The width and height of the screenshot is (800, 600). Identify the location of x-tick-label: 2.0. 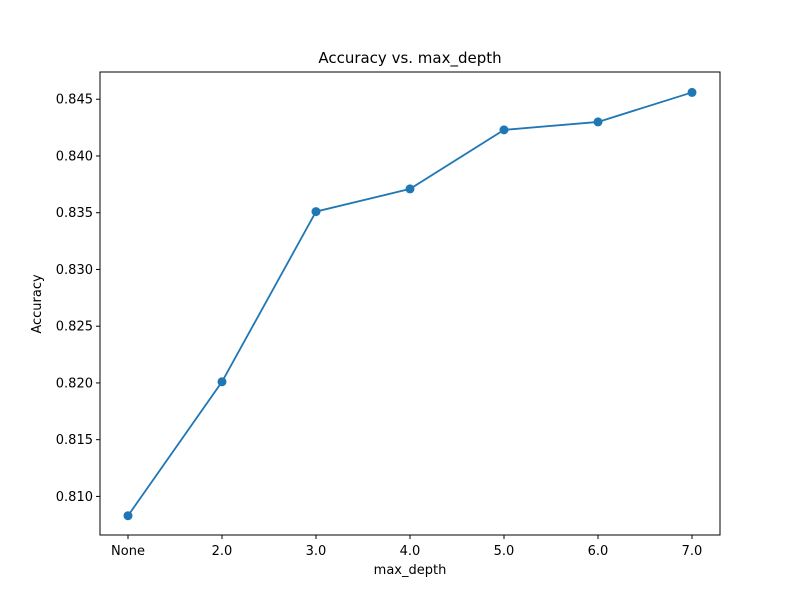
(222, 551).